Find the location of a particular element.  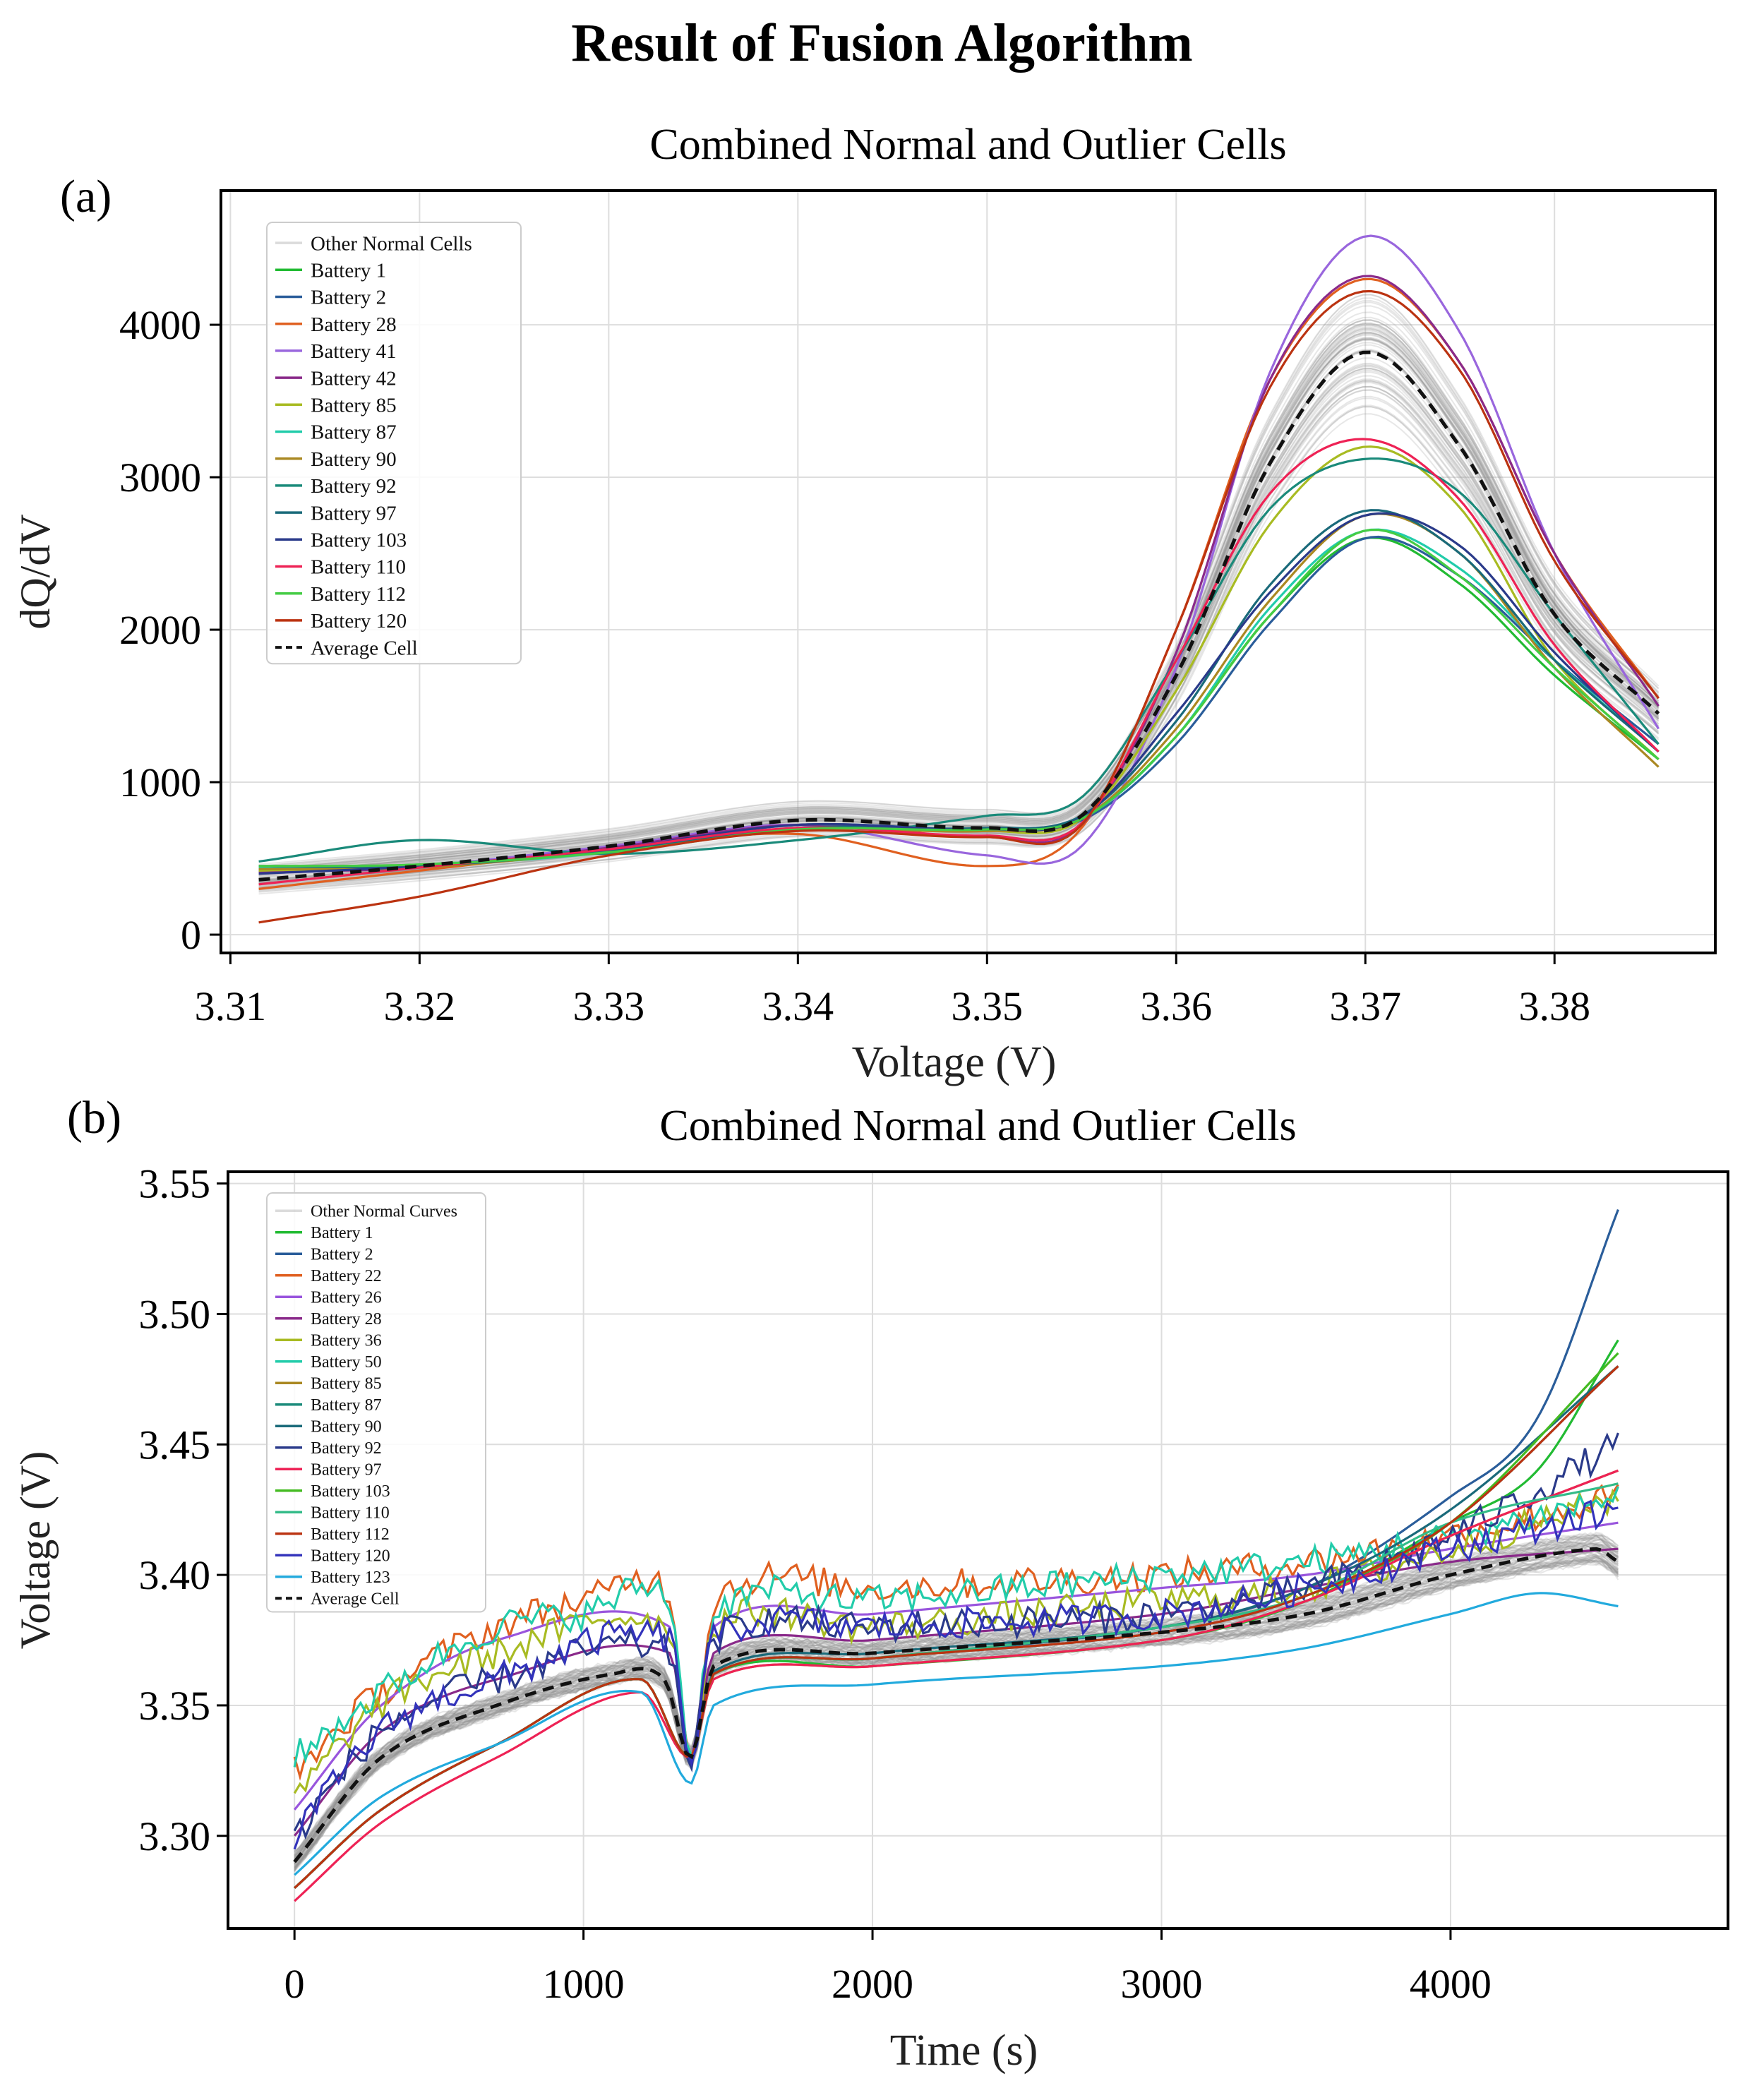

x-tick-label: 3000 is located at coordinates (1161, 1984).